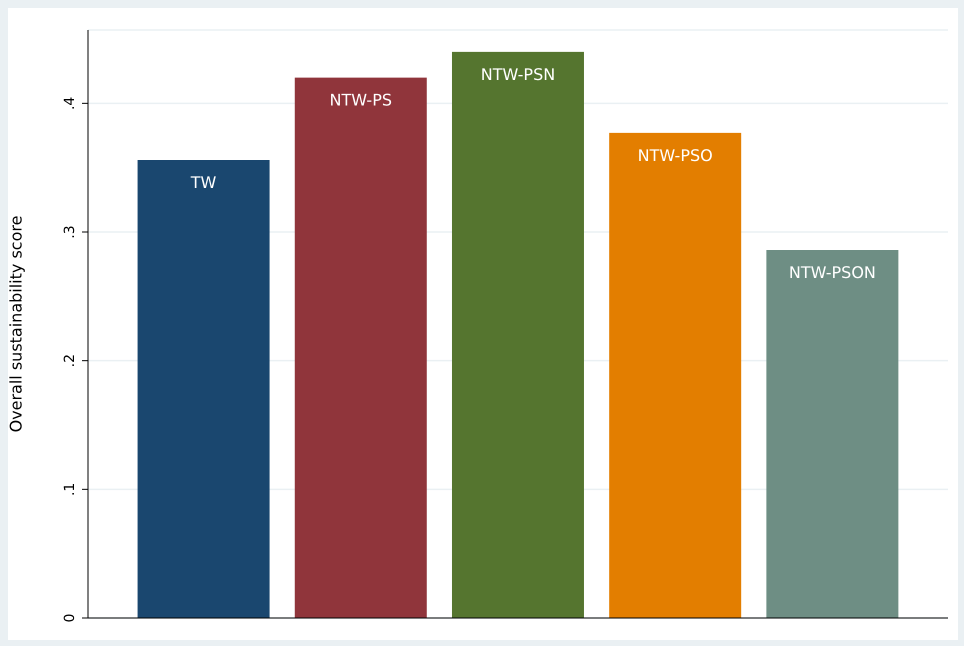 The height and width of the screenshot is (646, 964). Describe the element at coordinates (70, 103) in the screenshot. I see `y-tick-label: .4` at that location.